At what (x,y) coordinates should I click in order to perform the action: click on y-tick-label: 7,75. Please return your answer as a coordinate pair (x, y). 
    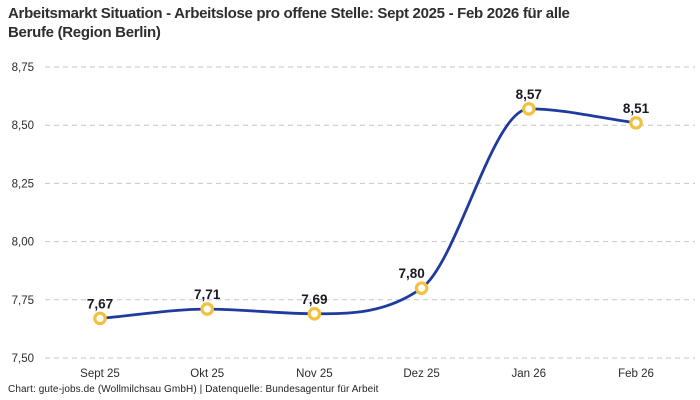
    Looking at the image, I should click on (23, 301).